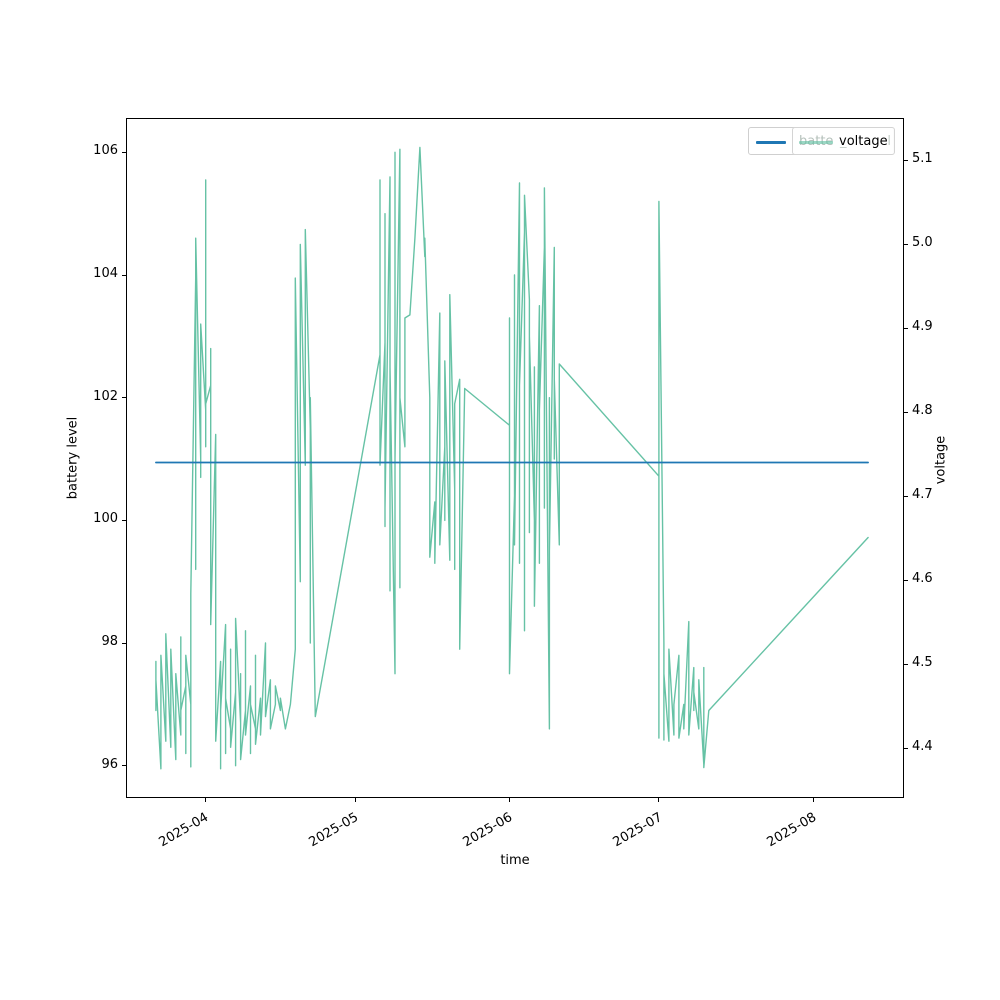 The height and width of the screenshot is (1000, 1000). Describe the element at coordinates (105, 274) in the screenshot. I see `y-left-tick-label: 104` at that location.